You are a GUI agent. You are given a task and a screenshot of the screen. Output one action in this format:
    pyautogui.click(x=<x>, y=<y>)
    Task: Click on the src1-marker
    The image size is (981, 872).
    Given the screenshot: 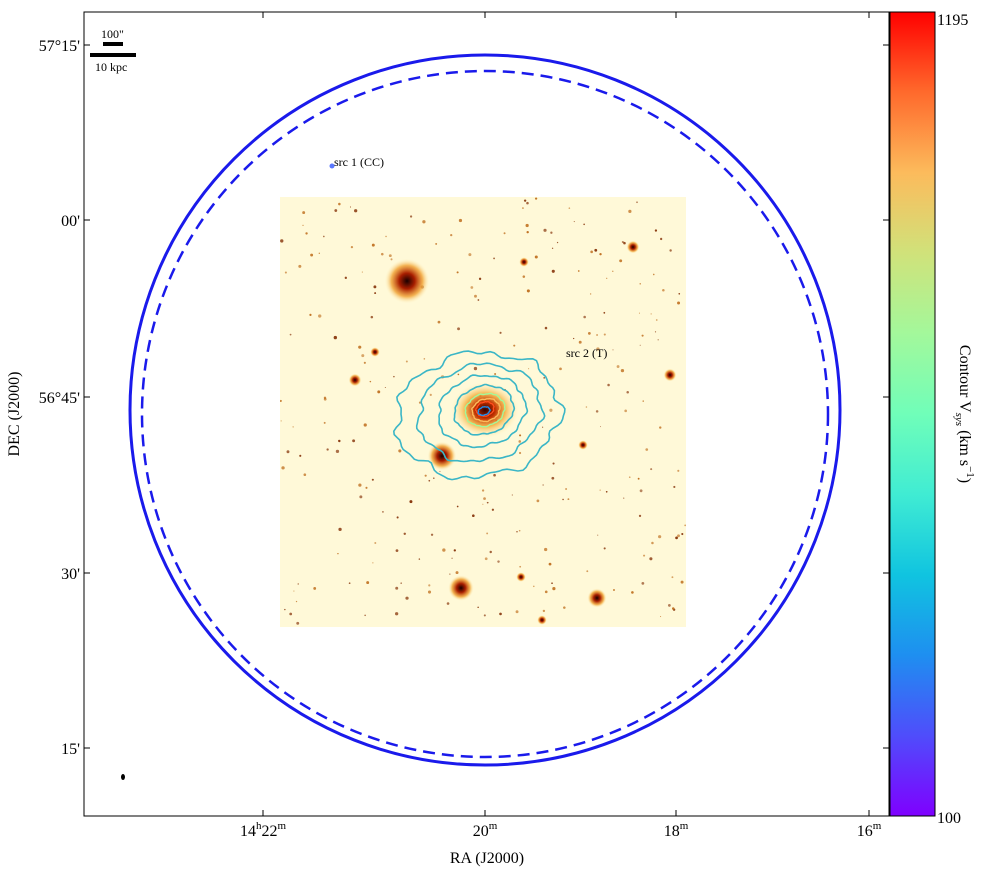 What is the action you would take?
    pyautogui.click(x=332, y=166)
    